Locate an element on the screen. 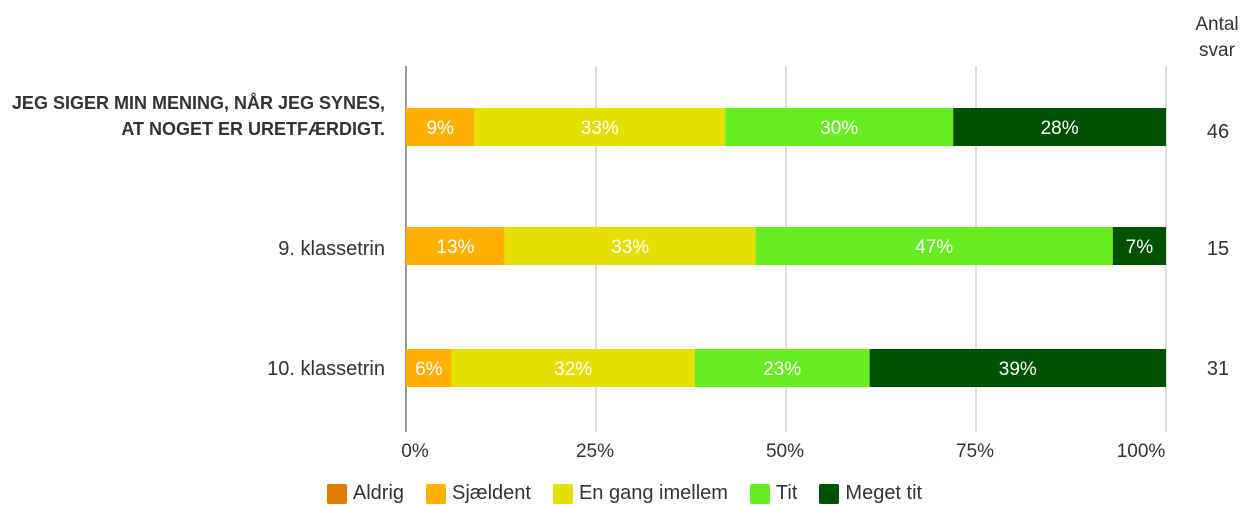  category-label-9: 9. klassetrin is located at coordinates (331, 249).